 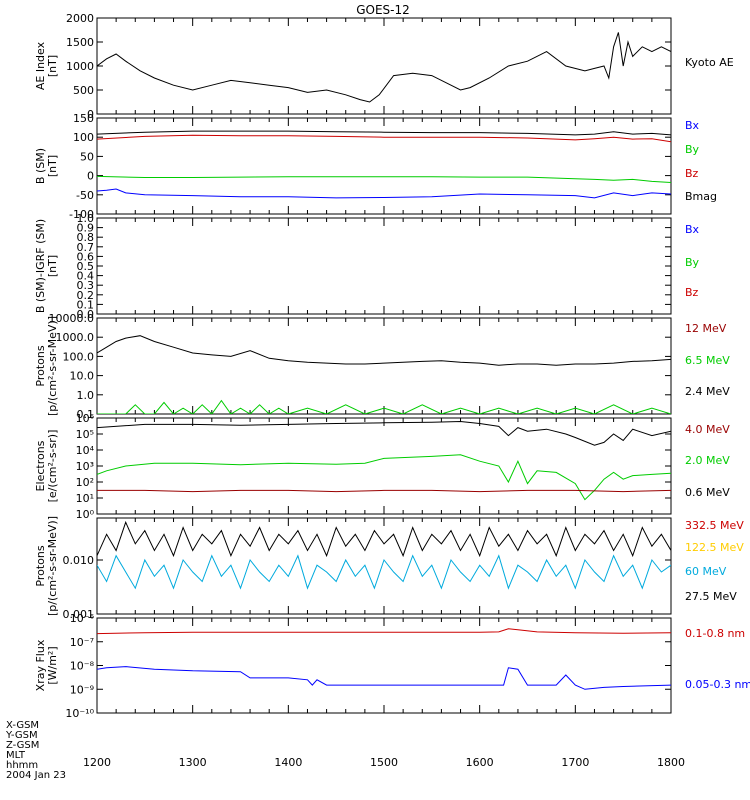 I want to click on y-tick-label: 100.0, so click(x=79, y=356).